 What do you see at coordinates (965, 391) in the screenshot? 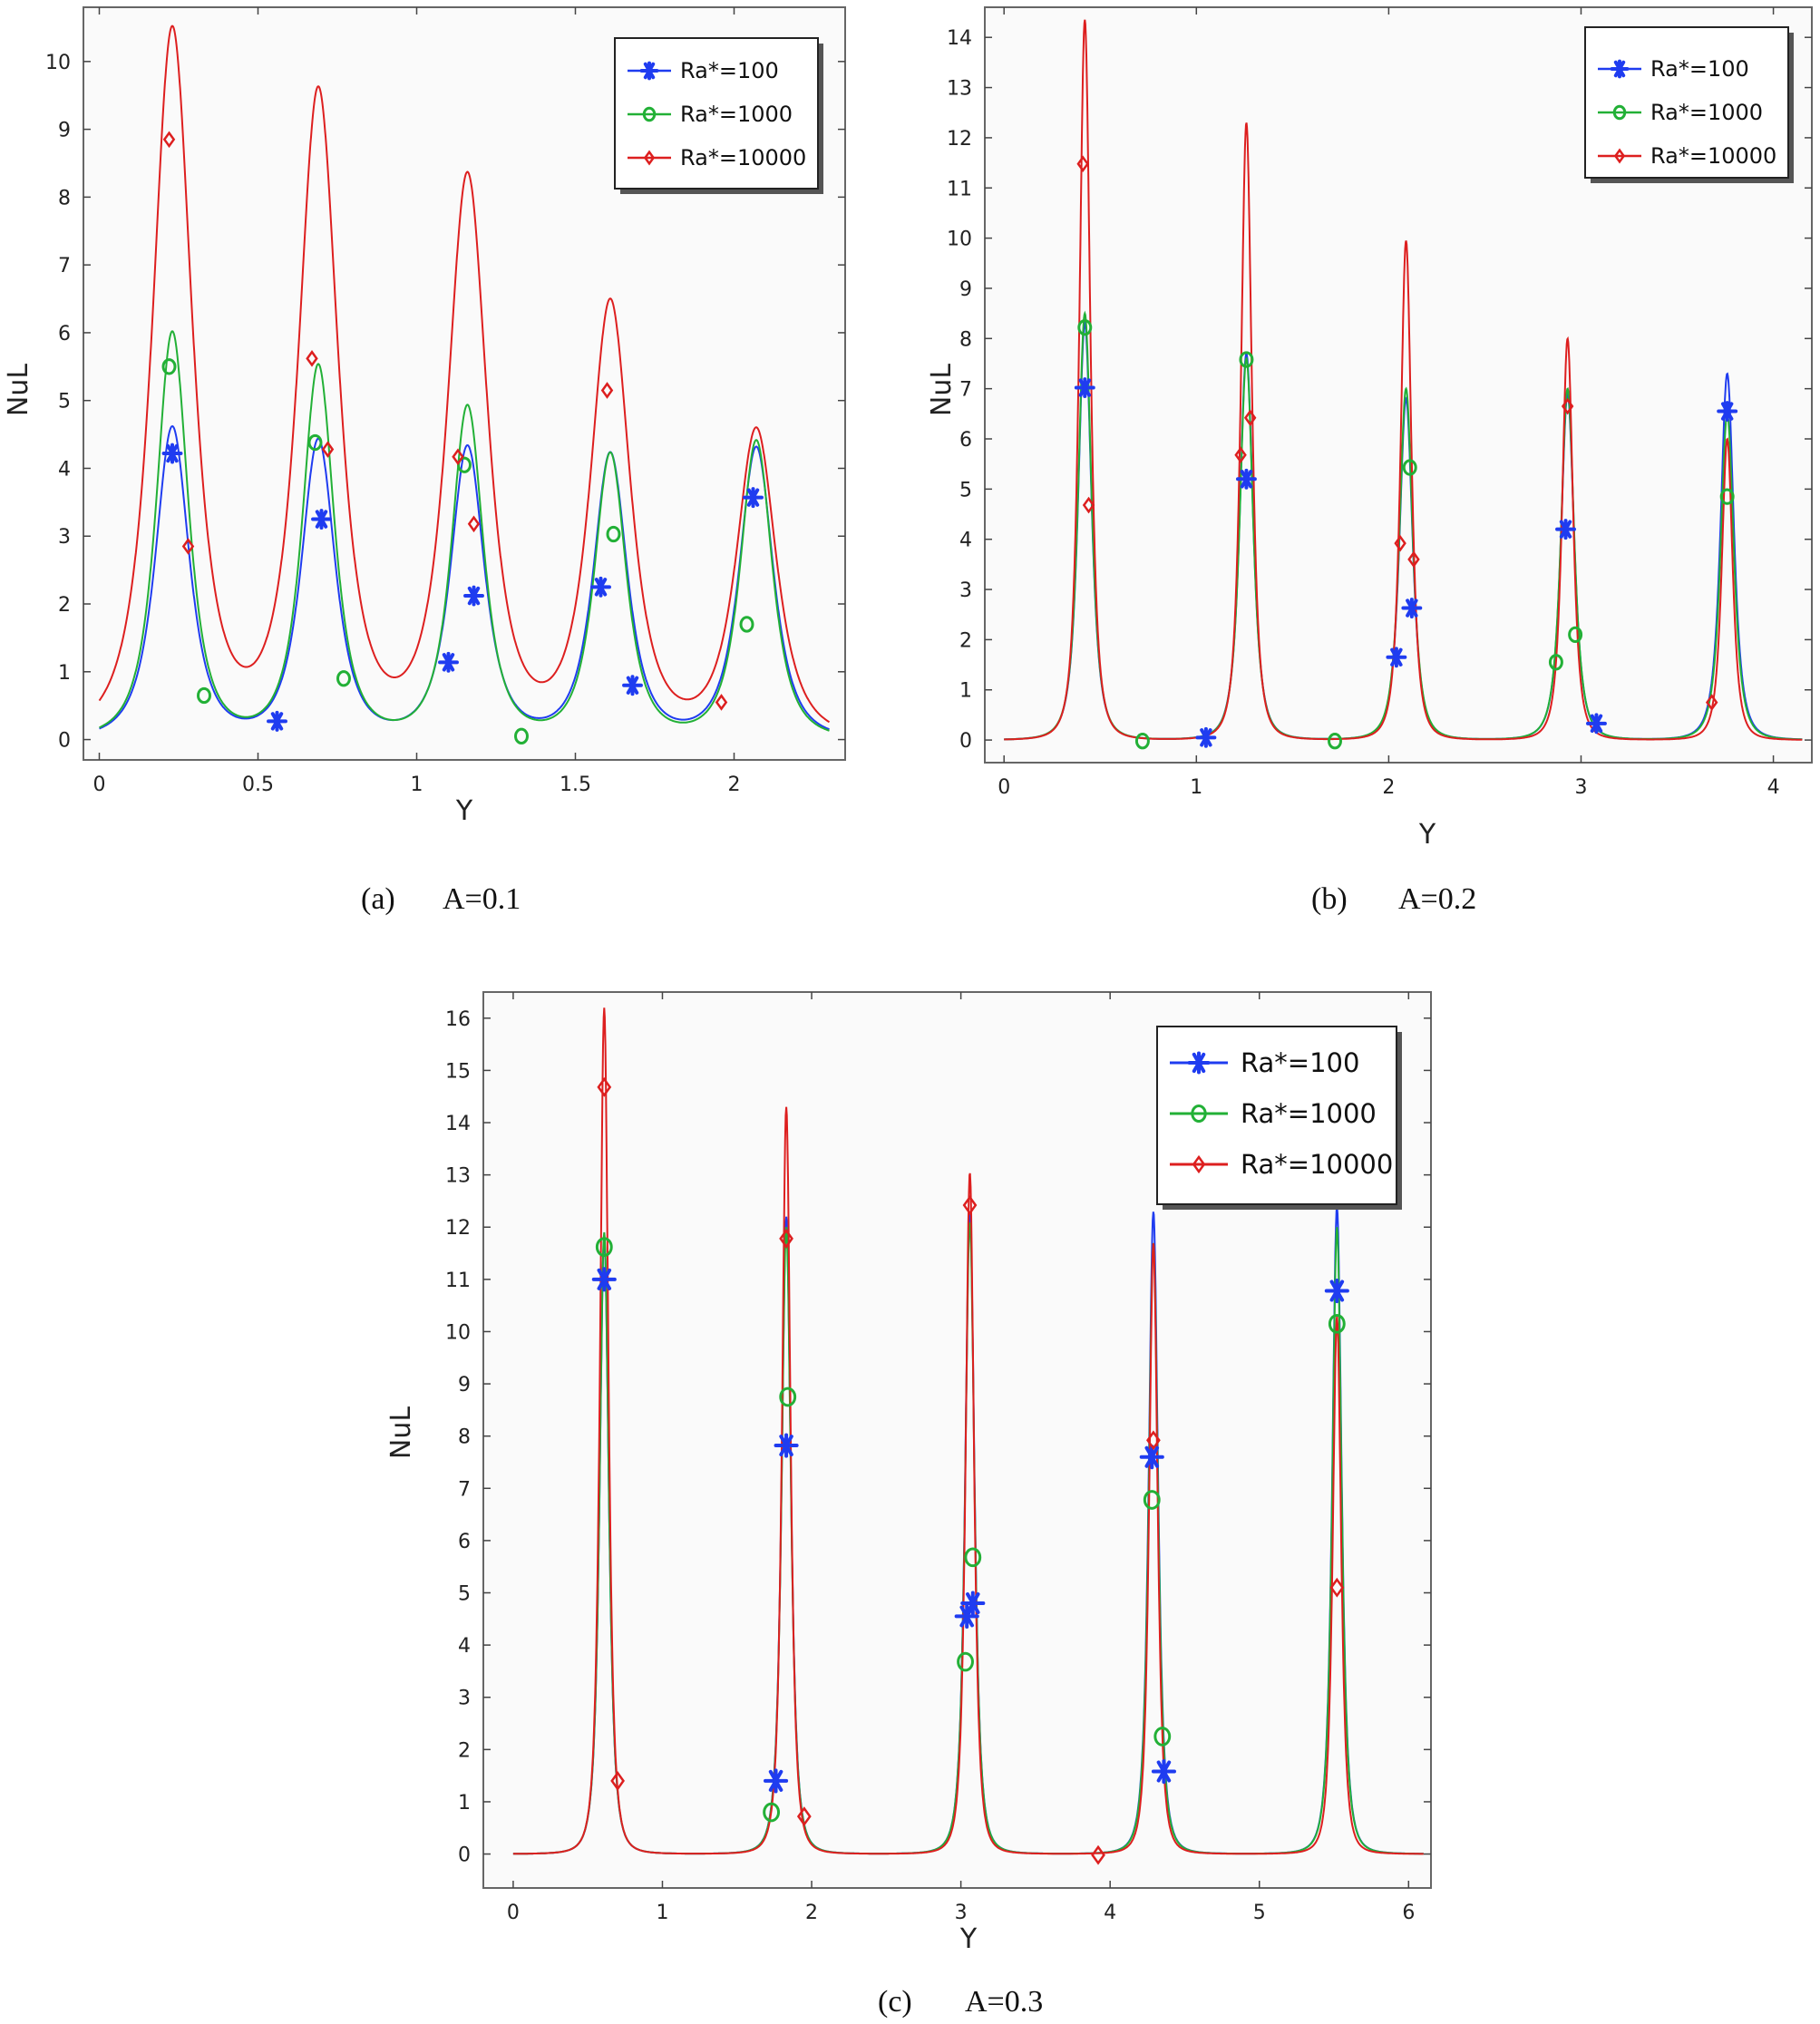
I see `panel-b-y-tick-label: 7` at bounding box center [965, 391].